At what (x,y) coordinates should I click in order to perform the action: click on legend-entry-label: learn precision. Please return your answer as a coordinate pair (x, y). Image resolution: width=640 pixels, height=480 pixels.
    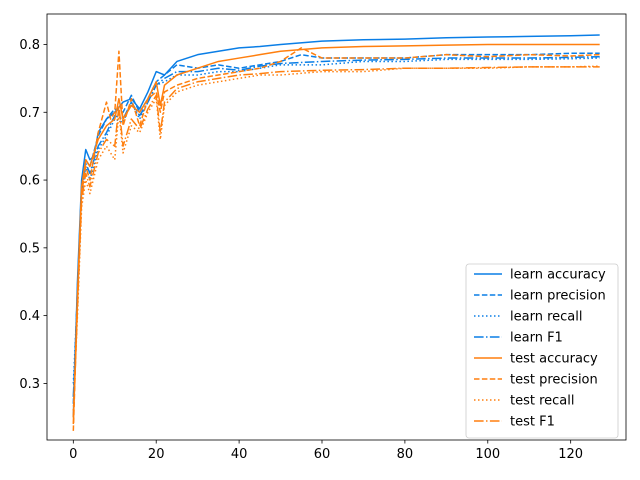
    Looking at the image, I should click on (558, 296).